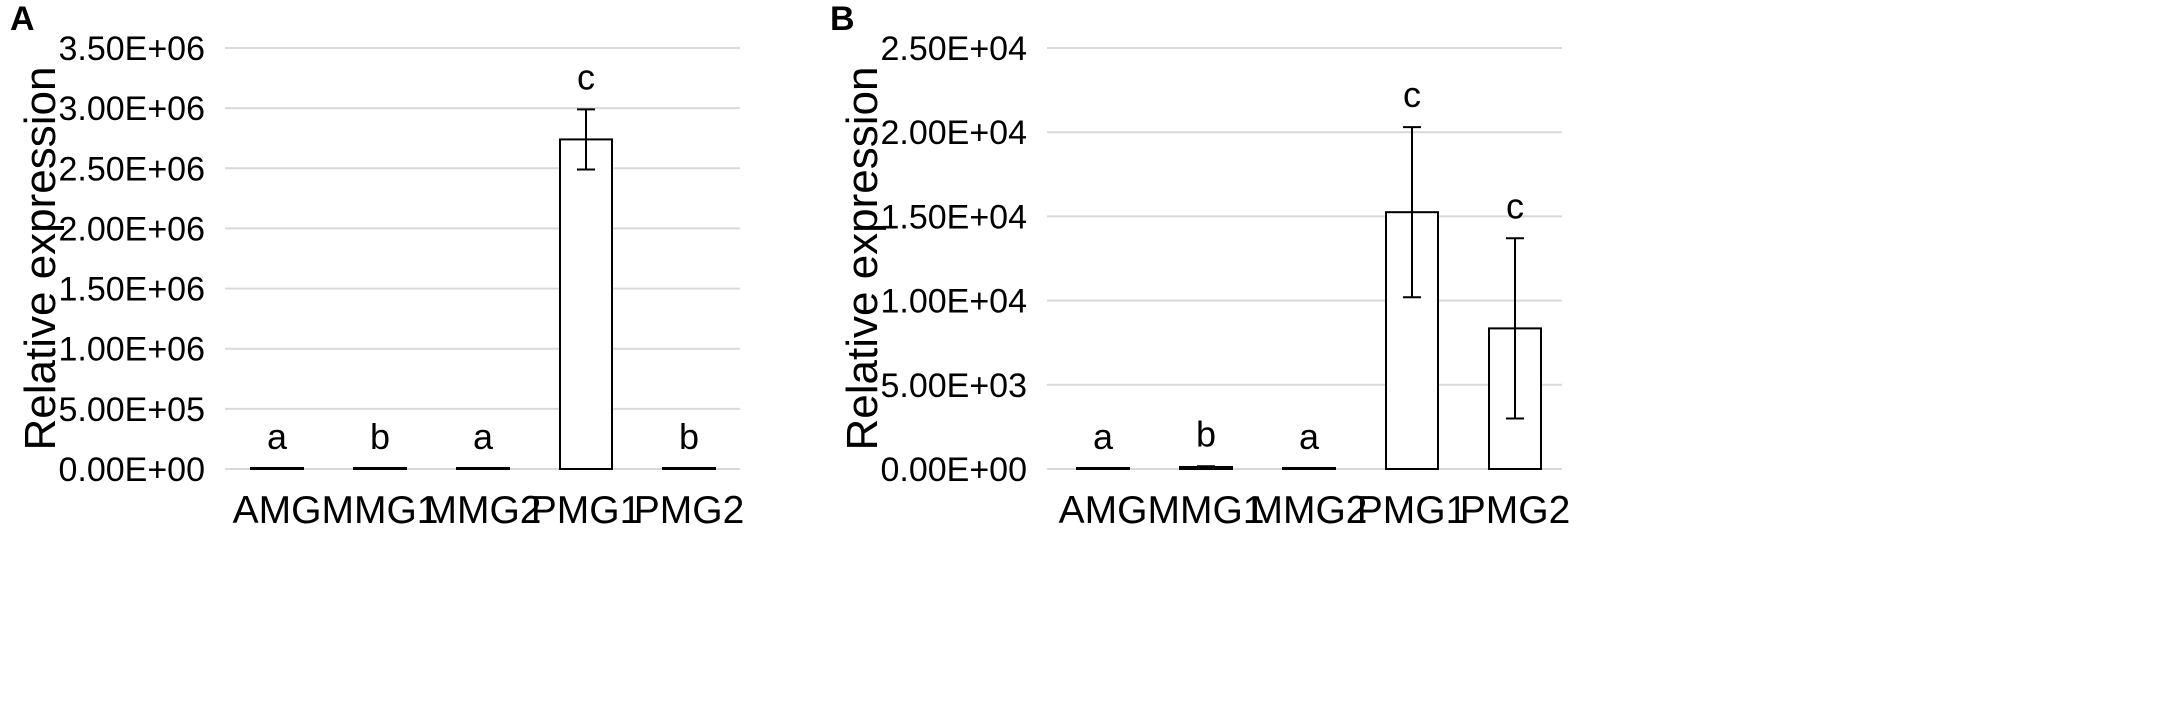  What do you see at coordinates (953, 302) in the screenshot?
I see `y-tick-label: 1.00E+04` at bounding box center [953, 302].